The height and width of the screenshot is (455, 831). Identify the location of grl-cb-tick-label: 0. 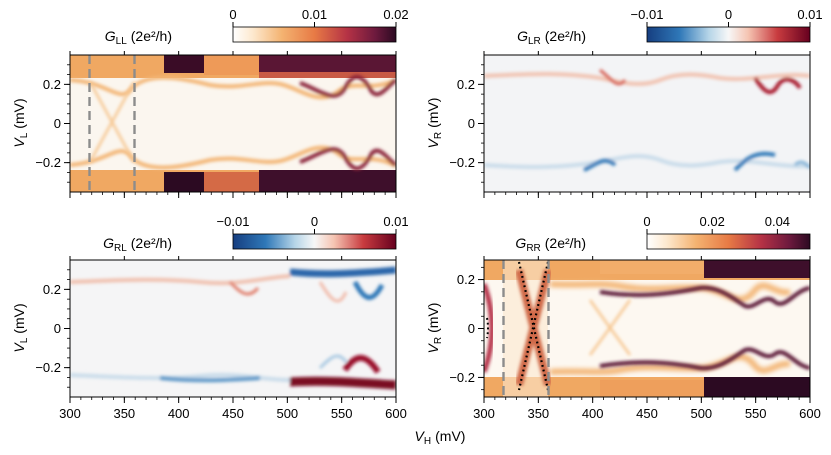
(314, 221).